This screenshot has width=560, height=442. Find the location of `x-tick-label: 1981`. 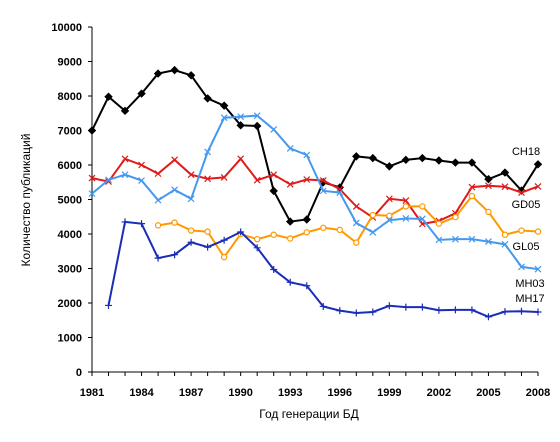

x-tick-label: 1981 is located at coordinates (92, 393).